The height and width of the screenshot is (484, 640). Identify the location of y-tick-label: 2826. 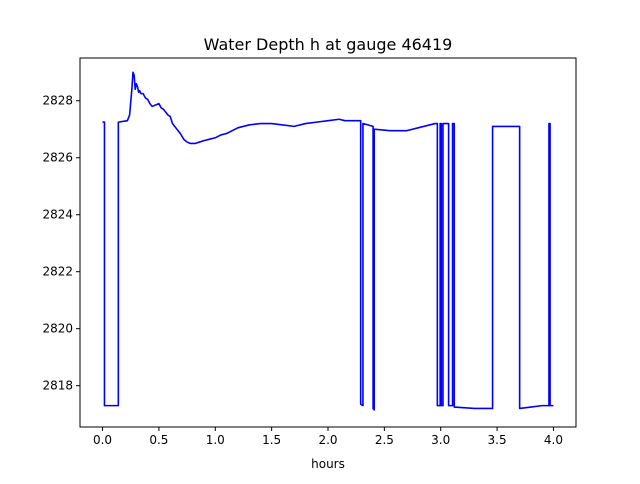
(57, 158).